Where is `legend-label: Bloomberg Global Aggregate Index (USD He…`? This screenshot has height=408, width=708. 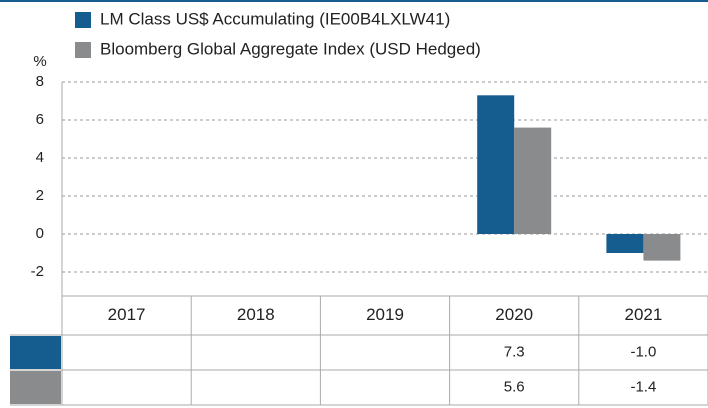
legend-label: Bloomberg Global Aggregate Index (USD He… is located at coordinates (290, 48).